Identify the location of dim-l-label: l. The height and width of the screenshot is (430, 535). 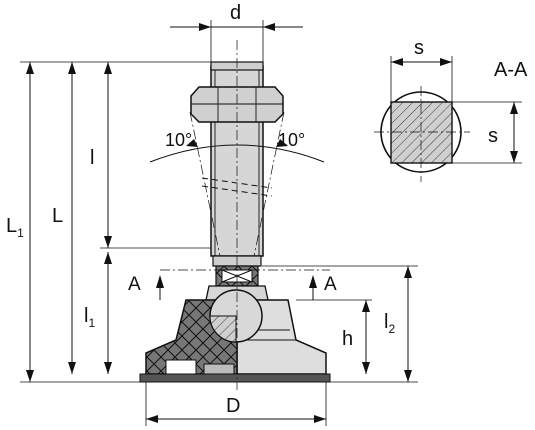
(92, 158).